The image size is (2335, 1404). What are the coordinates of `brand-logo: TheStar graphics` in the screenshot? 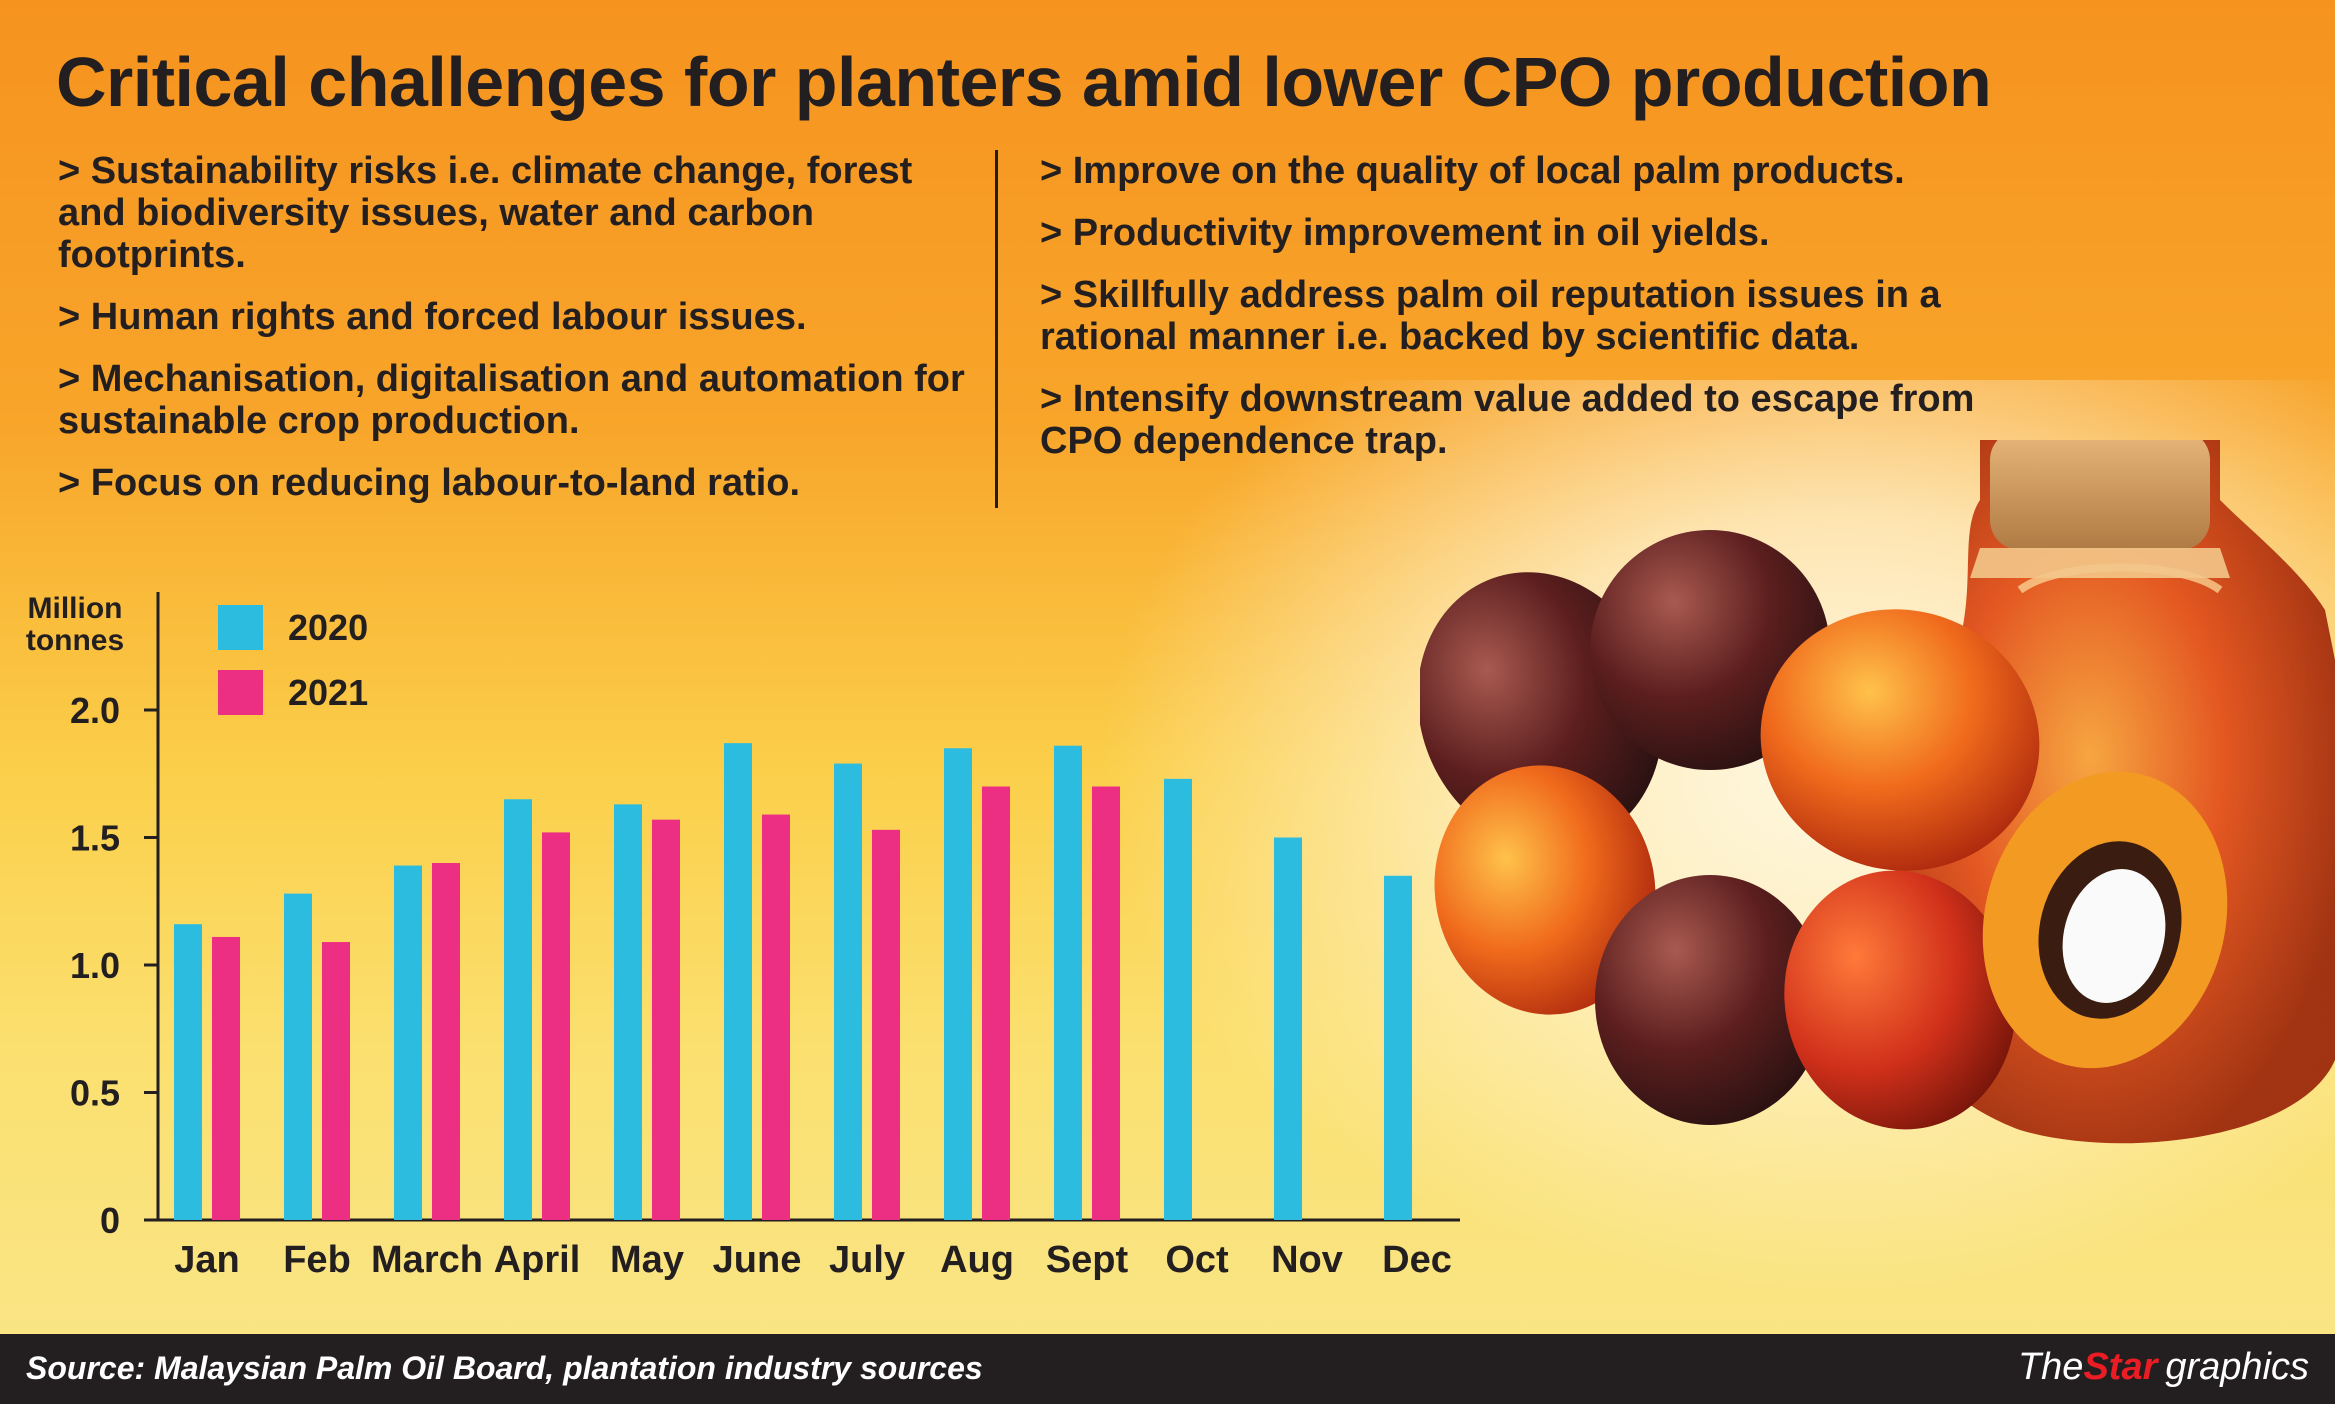 It's located at (2163, 1367).